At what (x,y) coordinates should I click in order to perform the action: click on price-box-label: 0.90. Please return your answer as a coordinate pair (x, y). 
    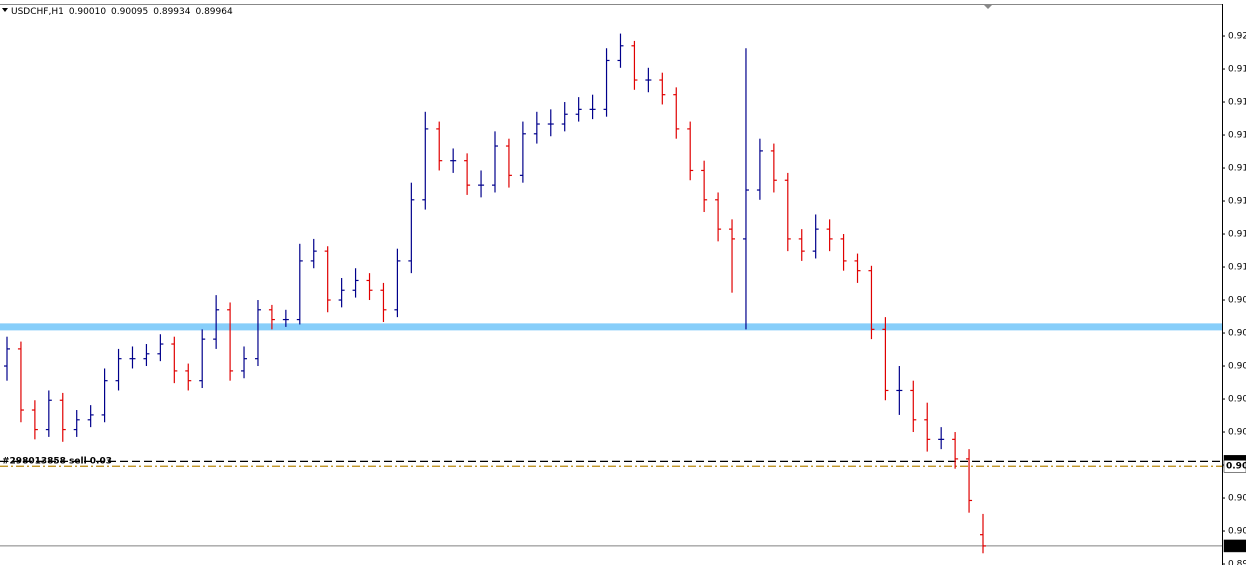
    Looking at the image, I should click on (1236, 467).